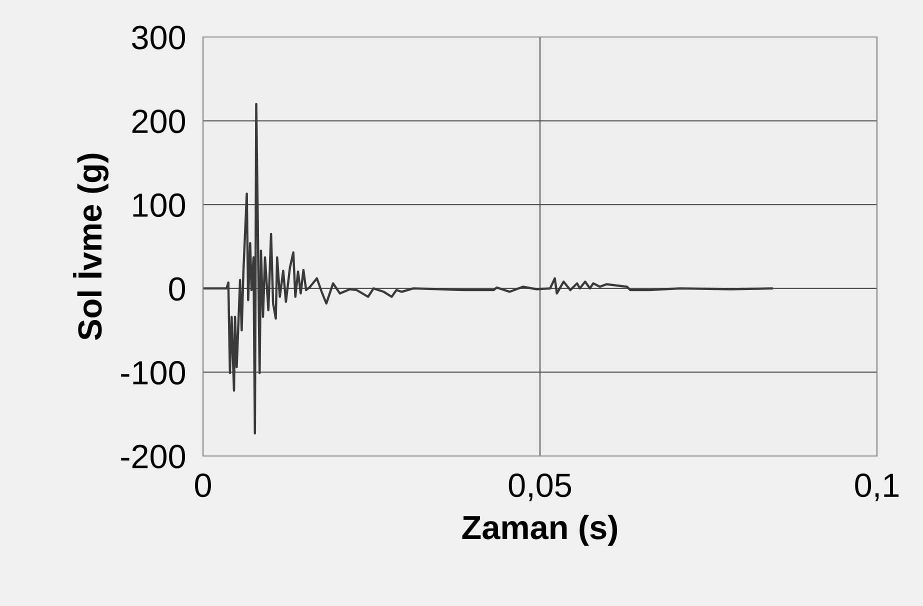  What do you see at coordinates (153, 373) in the screenshot?
I see `y-tick-label: -100` at bounding box center [153, 373].